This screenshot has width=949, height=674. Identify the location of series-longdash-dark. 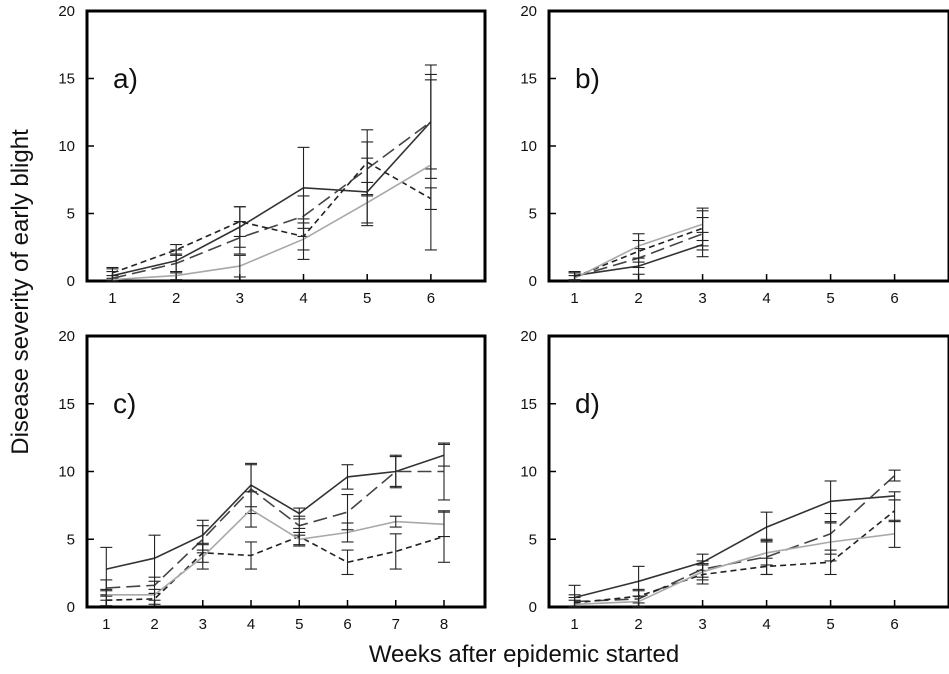
(275, 519).